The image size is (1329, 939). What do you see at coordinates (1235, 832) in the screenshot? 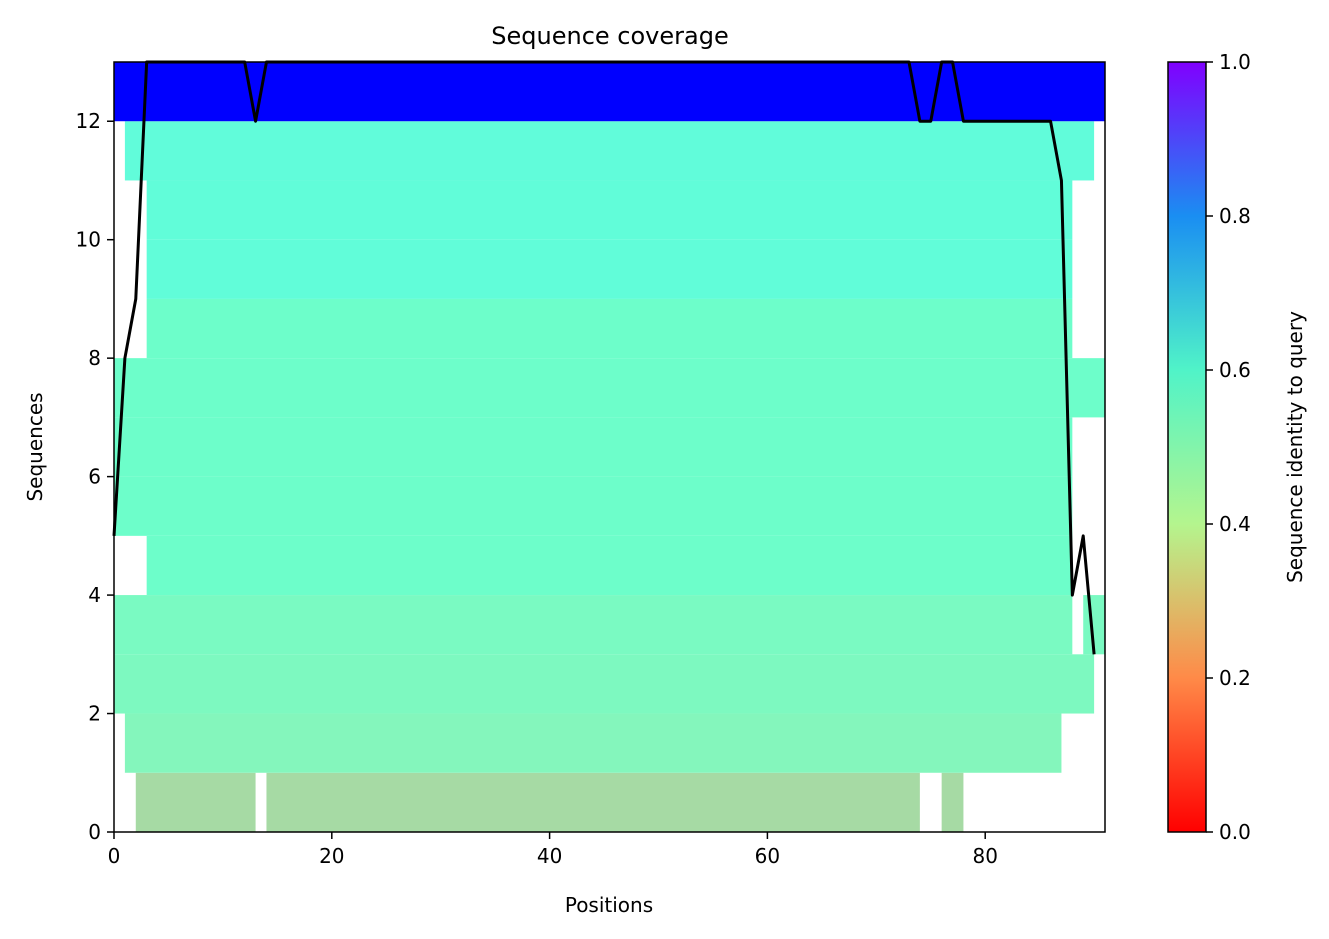
I see `colorbar-tick-label: 0.0` at bounding box center [1235, 832].